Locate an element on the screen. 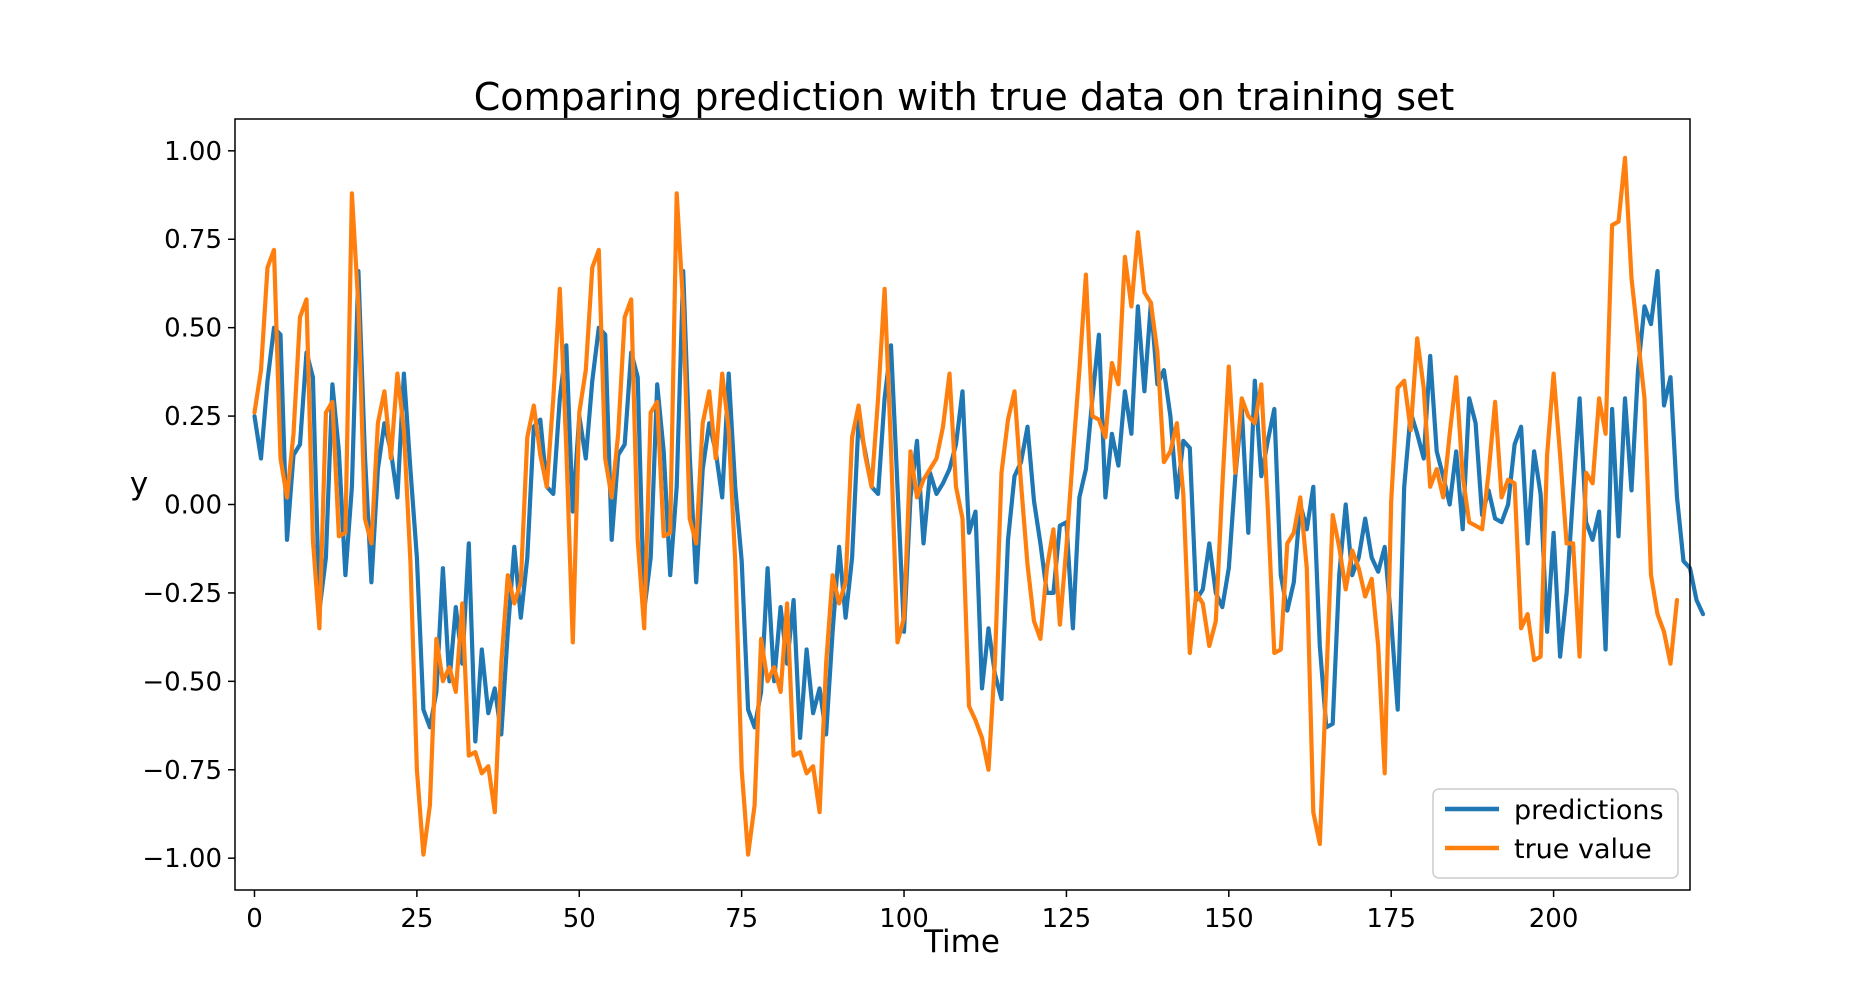 The image size is (1855, 986). x-tick-label: 0 is located at coordinates (254, 919).